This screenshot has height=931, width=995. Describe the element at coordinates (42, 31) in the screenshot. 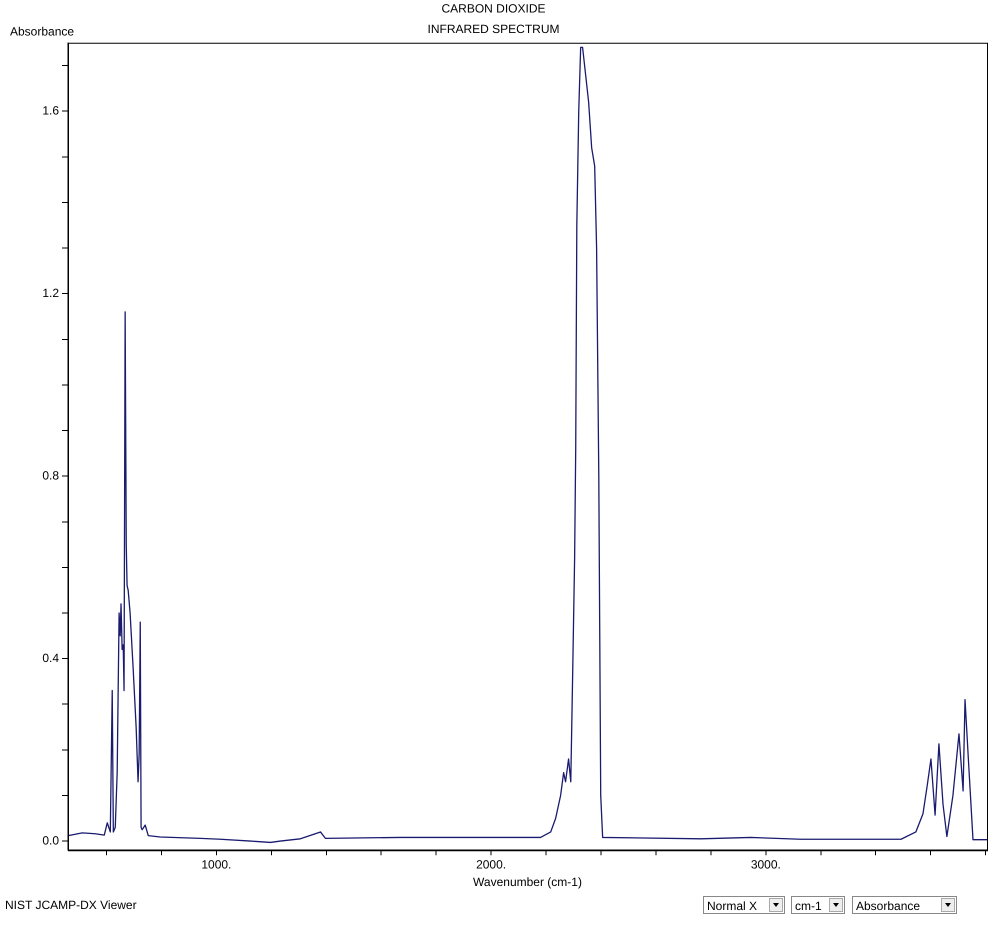

I see `y-axis-title: Absorbance` at that location.